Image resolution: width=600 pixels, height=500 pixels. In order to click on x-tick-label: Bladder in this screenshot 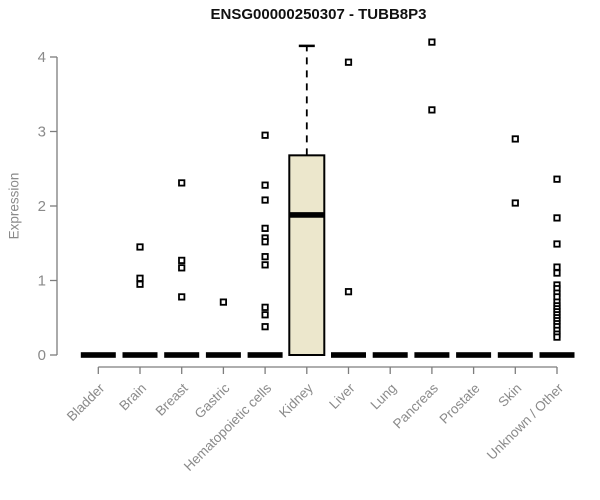, I will do `click(86, 402)`.